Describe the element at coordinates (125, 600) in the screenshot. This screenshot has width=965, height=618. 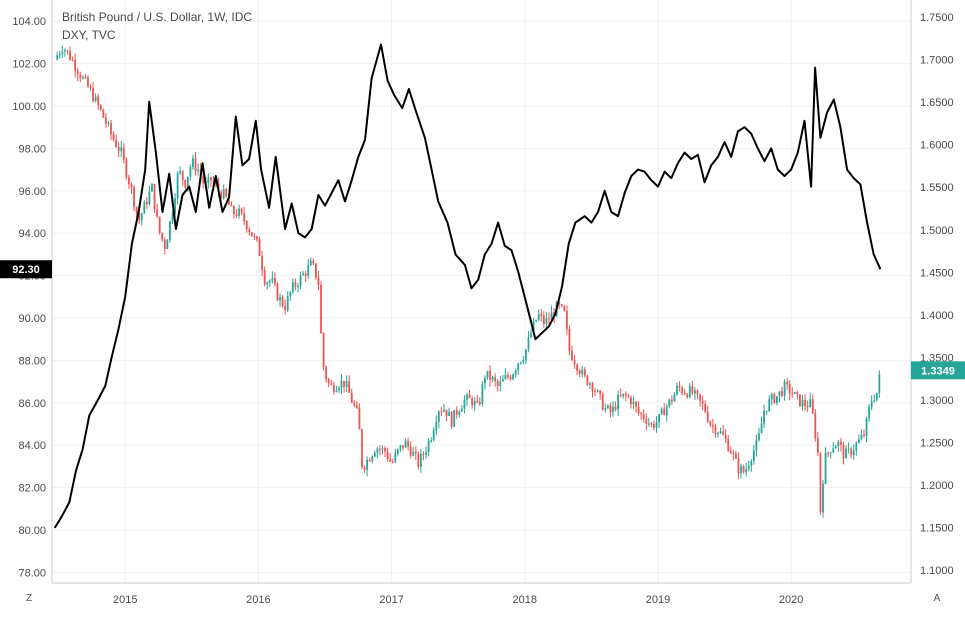
I see `x-tick-label: 2015` at that location.